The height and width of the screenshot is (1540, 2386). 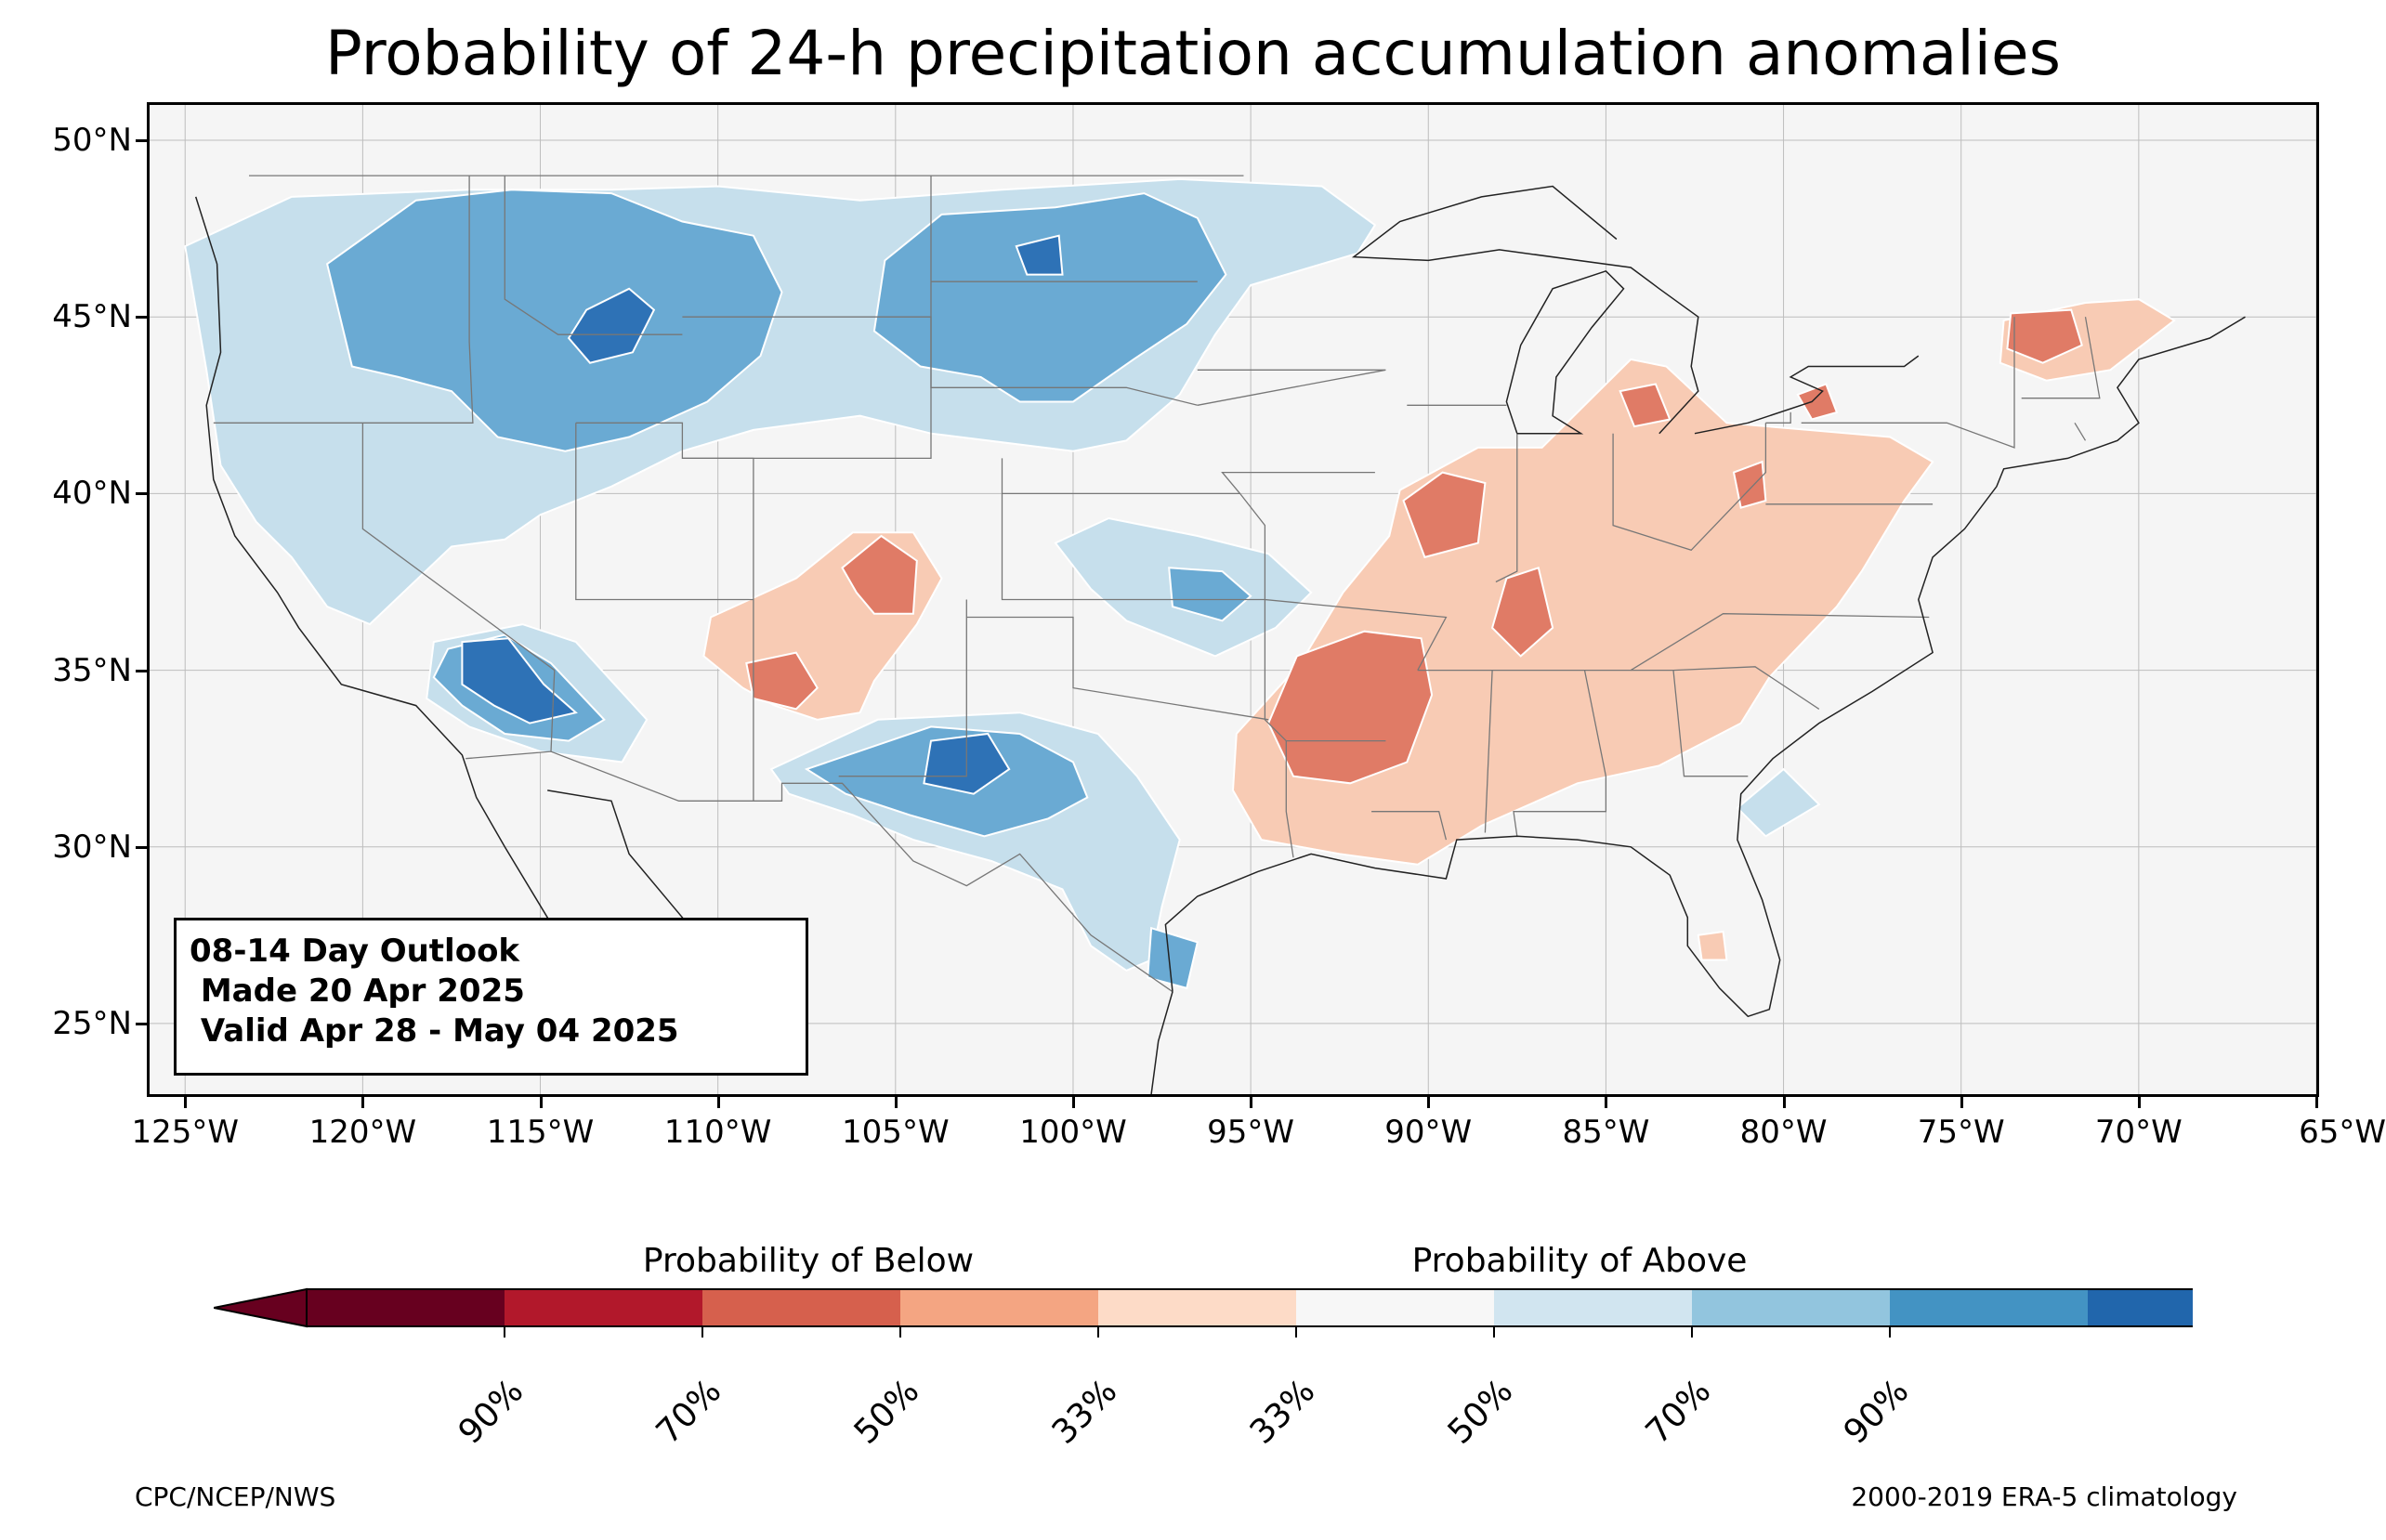 What do you see at coordinates (1606, 1132) in the screenshot?
I see `lon-tick-label: 85°W` at bounding box center [1606, 1132].